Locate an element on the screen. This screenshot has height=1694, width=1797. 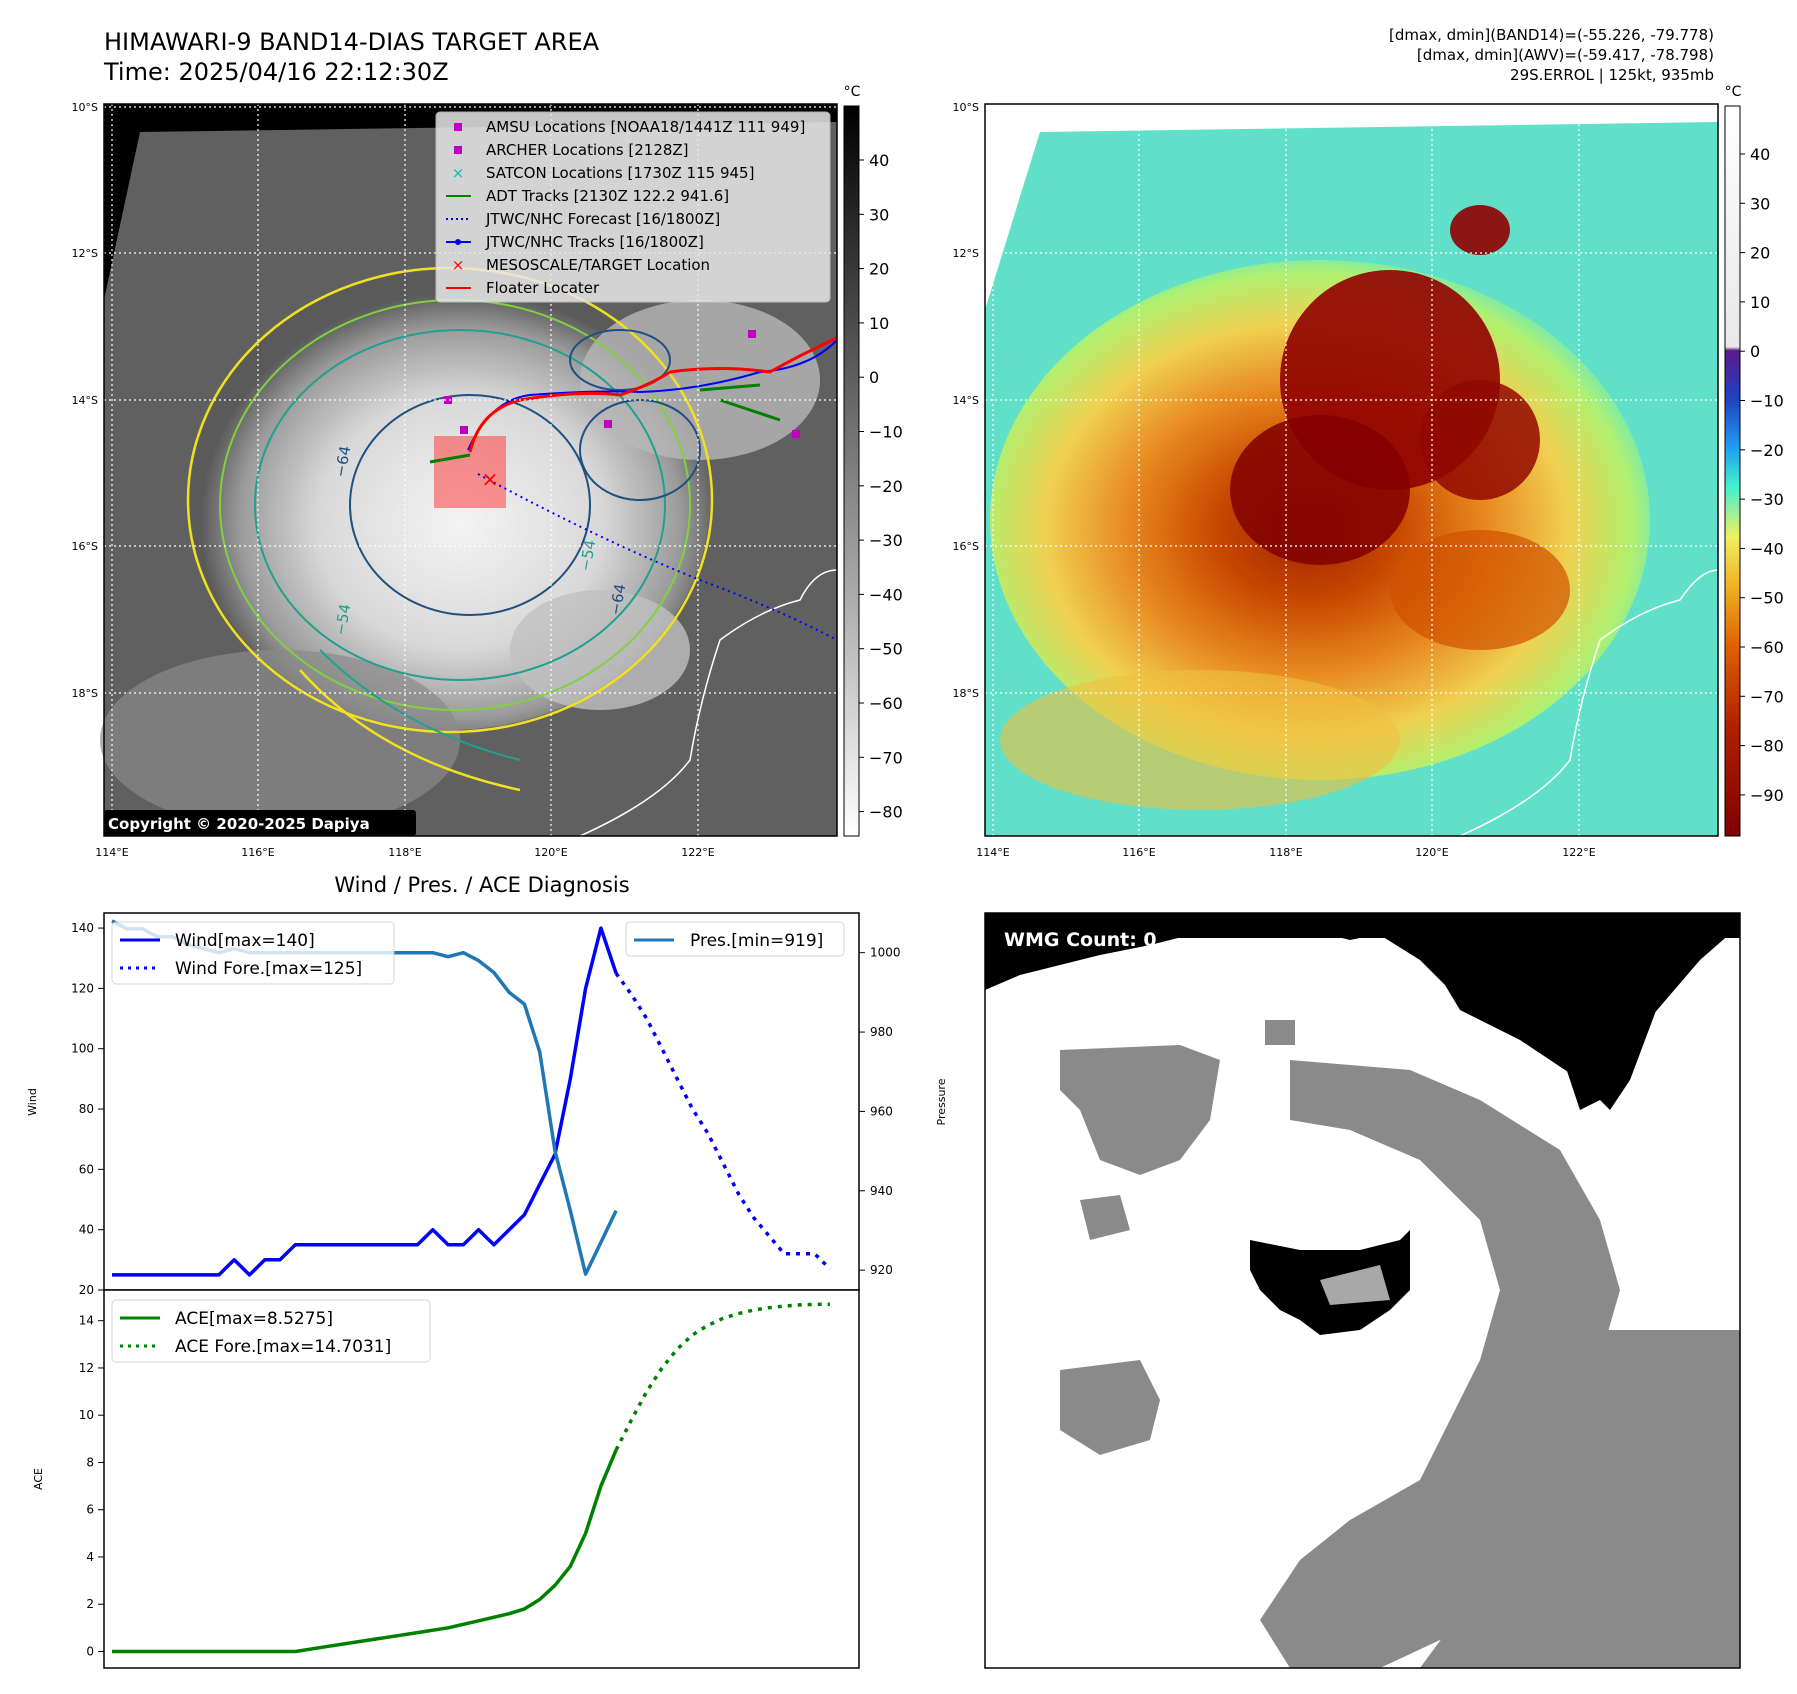
colorbar-tick-label: −30 is located at coordinates (1767, 499).